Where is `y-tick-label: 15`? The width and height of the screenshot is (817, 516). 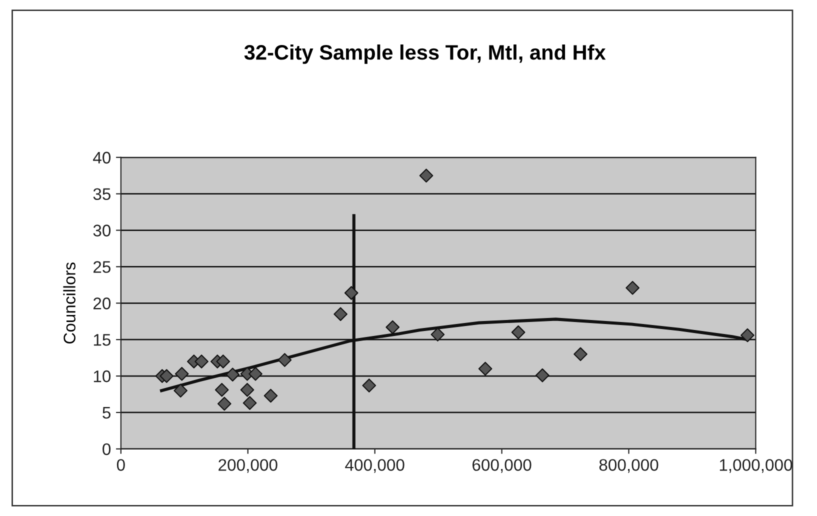 y-tick-label: 15 is located at coordinates (102, 340).